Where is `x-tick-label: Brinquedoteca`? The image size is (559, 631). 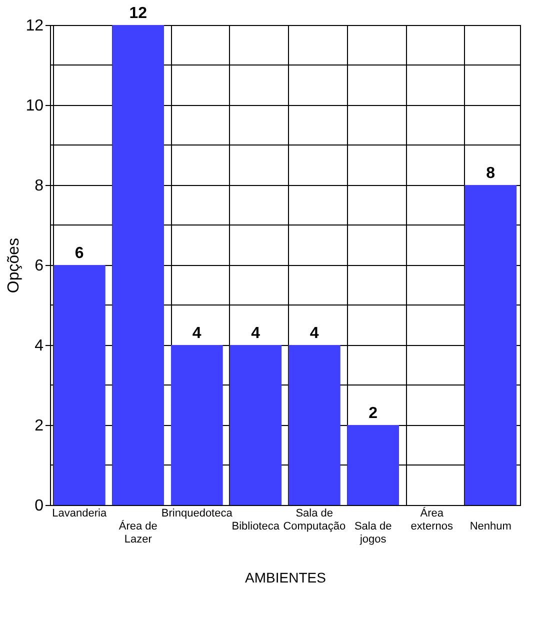
x-tick-label: Brinquedoteca is located at coordinates (197, 514).